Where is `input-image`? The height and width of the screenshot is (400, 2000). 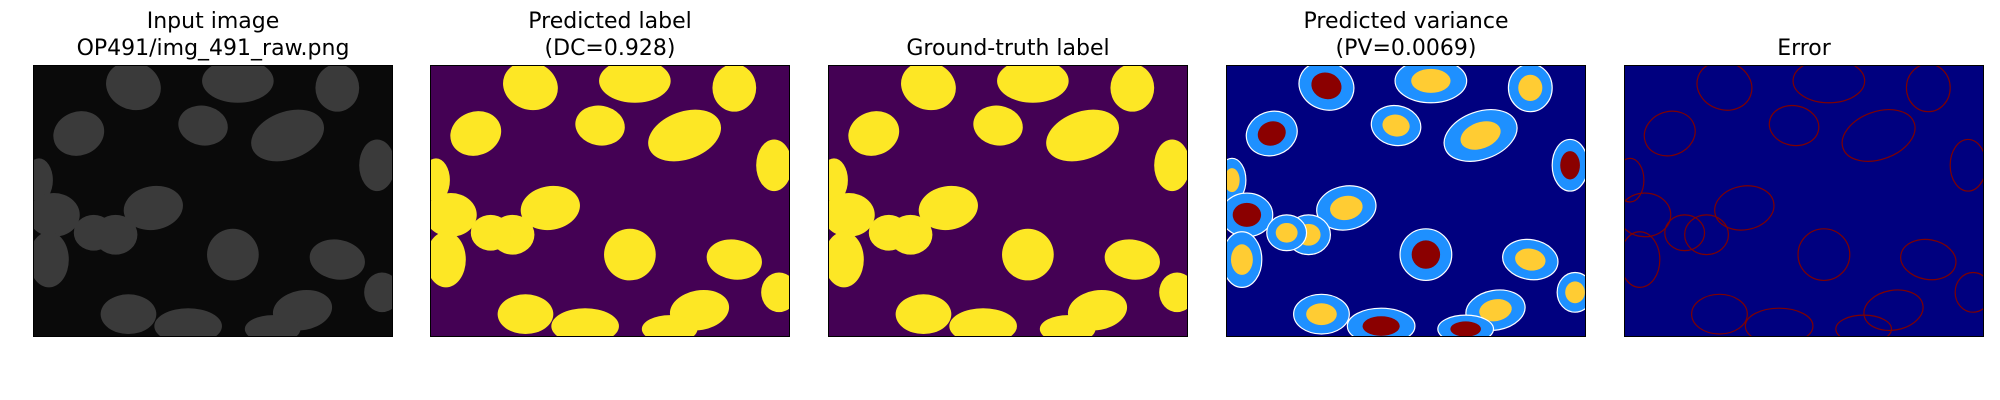
input-image is located at coordinates (213, 201).